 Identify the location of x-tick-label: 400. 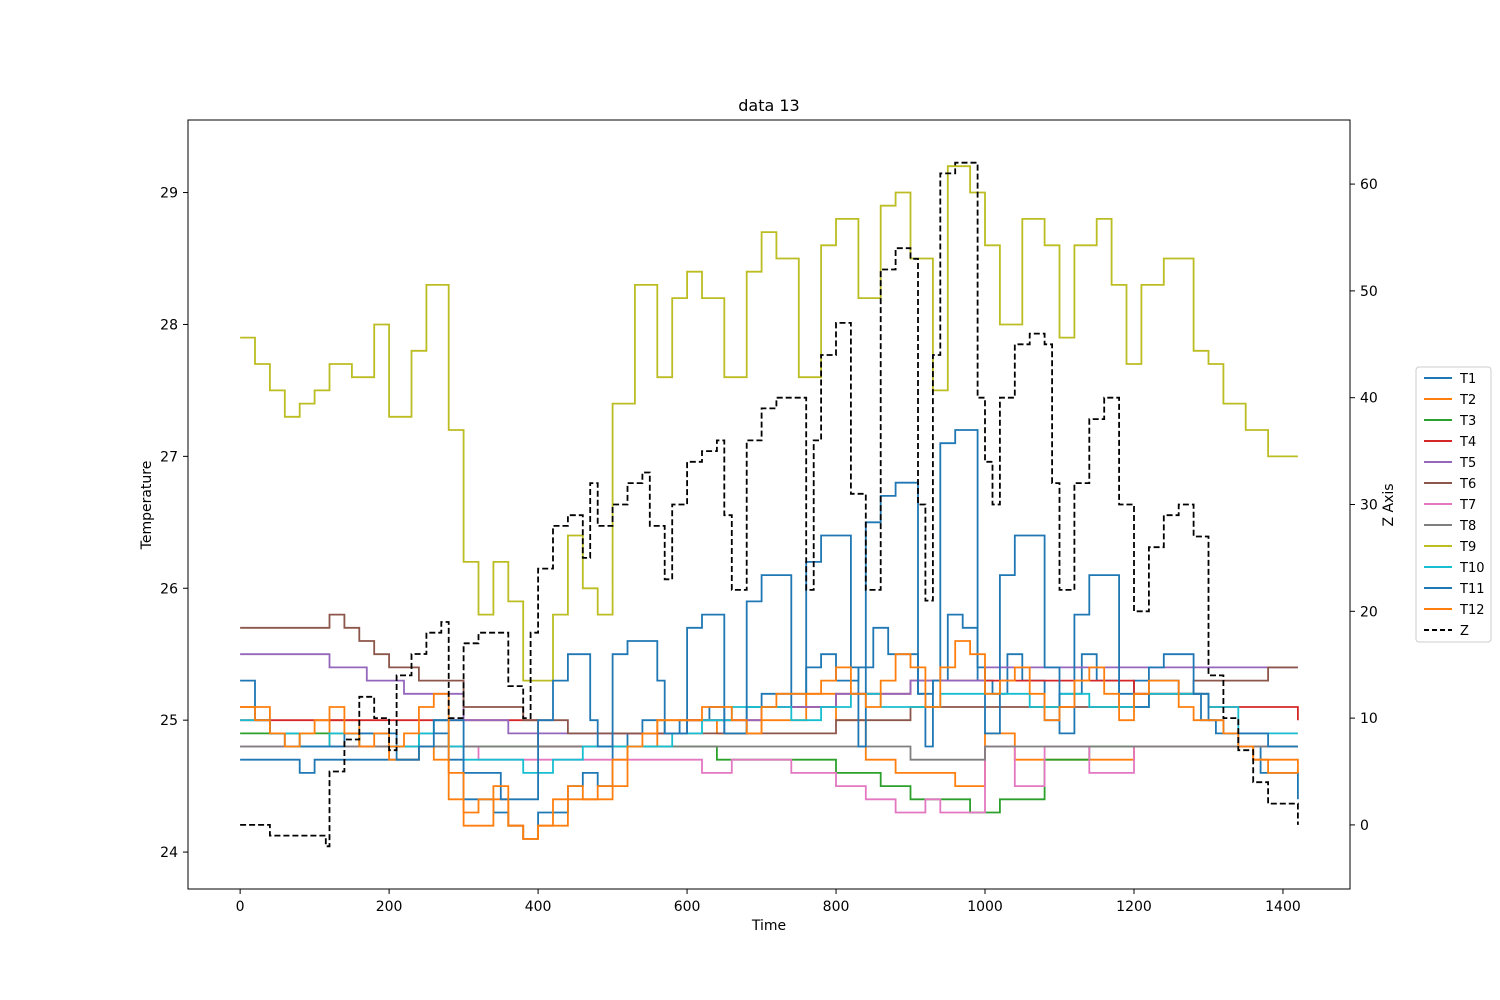
(538, 907).